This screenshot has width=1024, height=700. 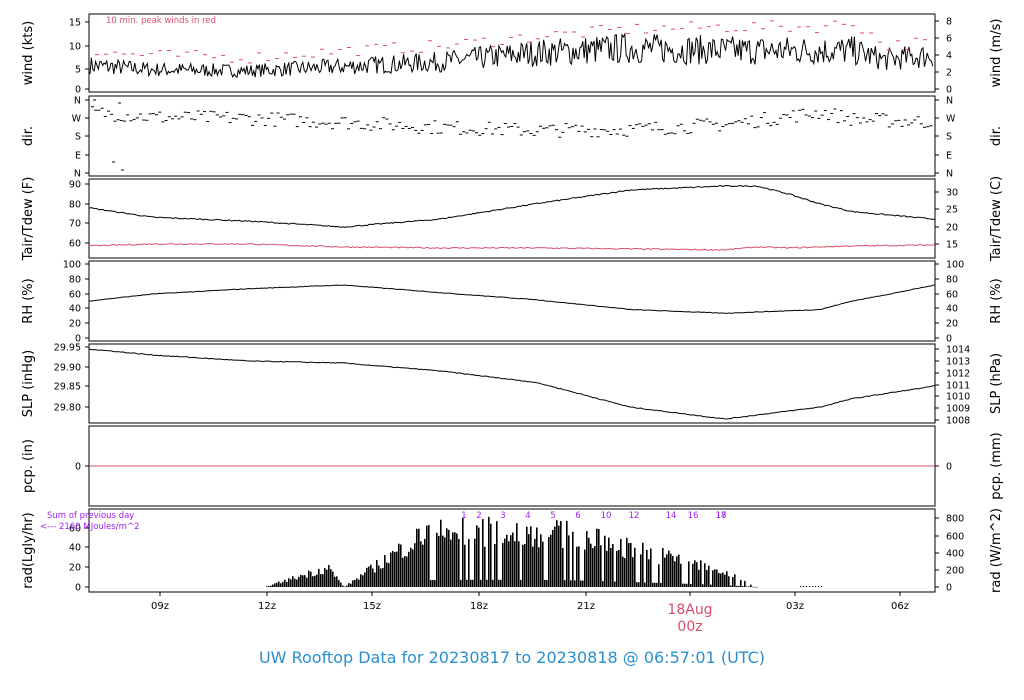 What do you see at coordinates (78, 339) in the screenshot?
I see `ytick-label-left: 0` at bounding box center [78, 339].